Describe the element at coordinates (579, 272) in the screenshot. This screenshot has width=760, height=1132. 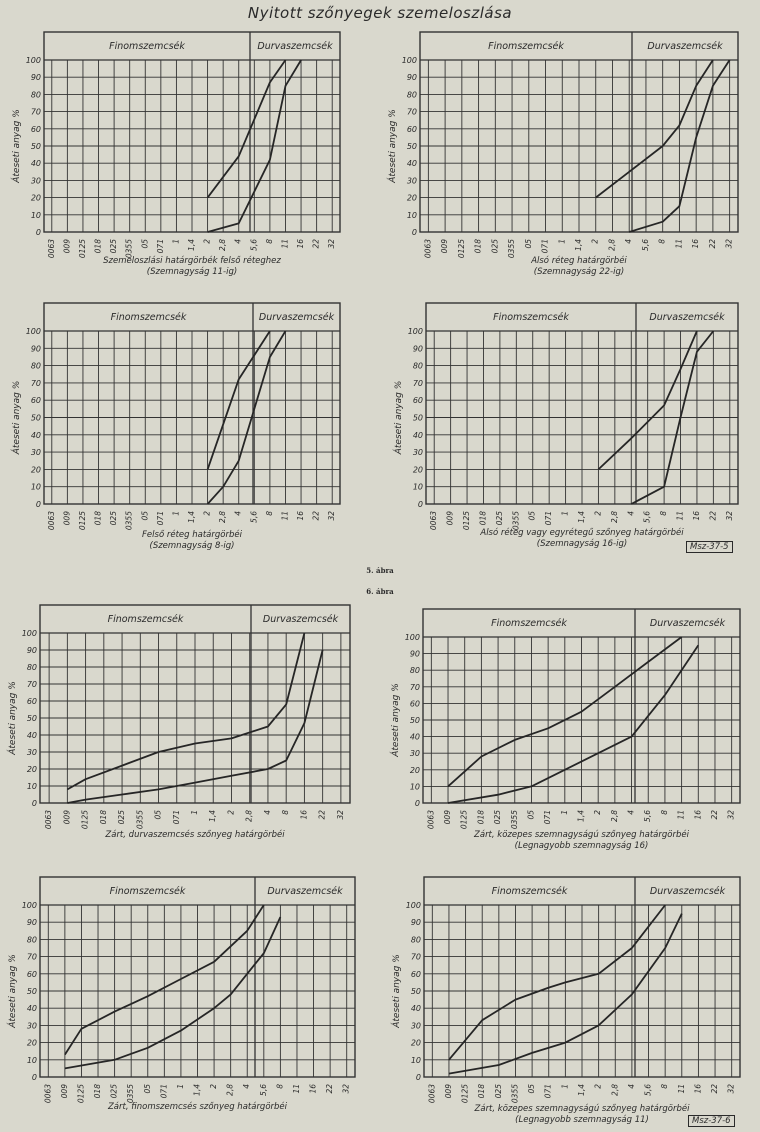
I see `caption-line-2: (Szemnagyság 22-ig)` at that location.